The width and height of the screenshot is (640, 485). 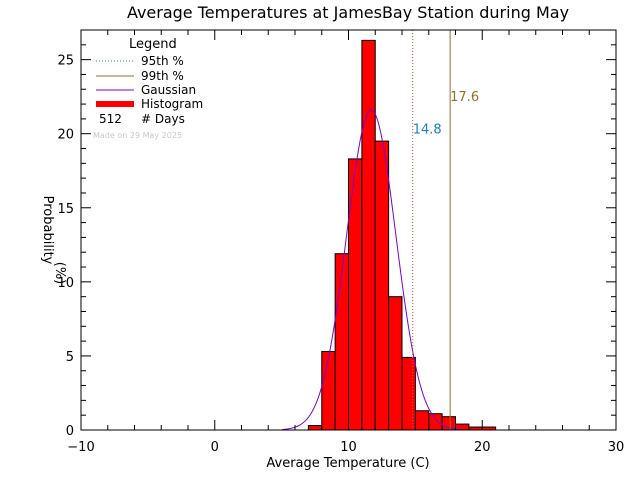 I want to click on x-tick-label: −10, so click(x=80, y=447).